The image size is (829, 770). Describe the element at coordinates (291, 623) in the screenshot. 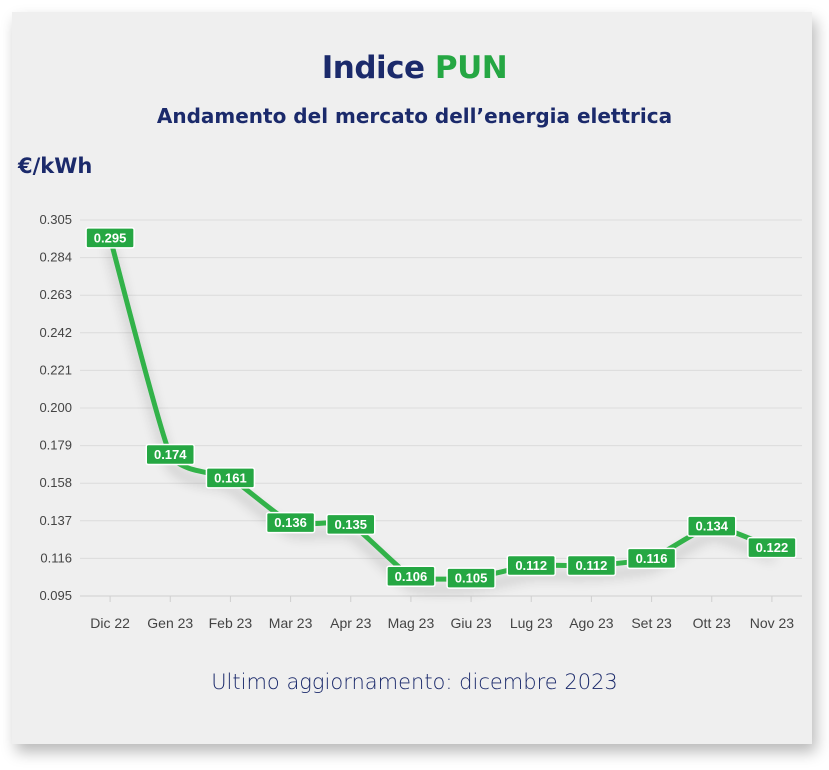

I see `x-tick-label: Mar 23` at that location.